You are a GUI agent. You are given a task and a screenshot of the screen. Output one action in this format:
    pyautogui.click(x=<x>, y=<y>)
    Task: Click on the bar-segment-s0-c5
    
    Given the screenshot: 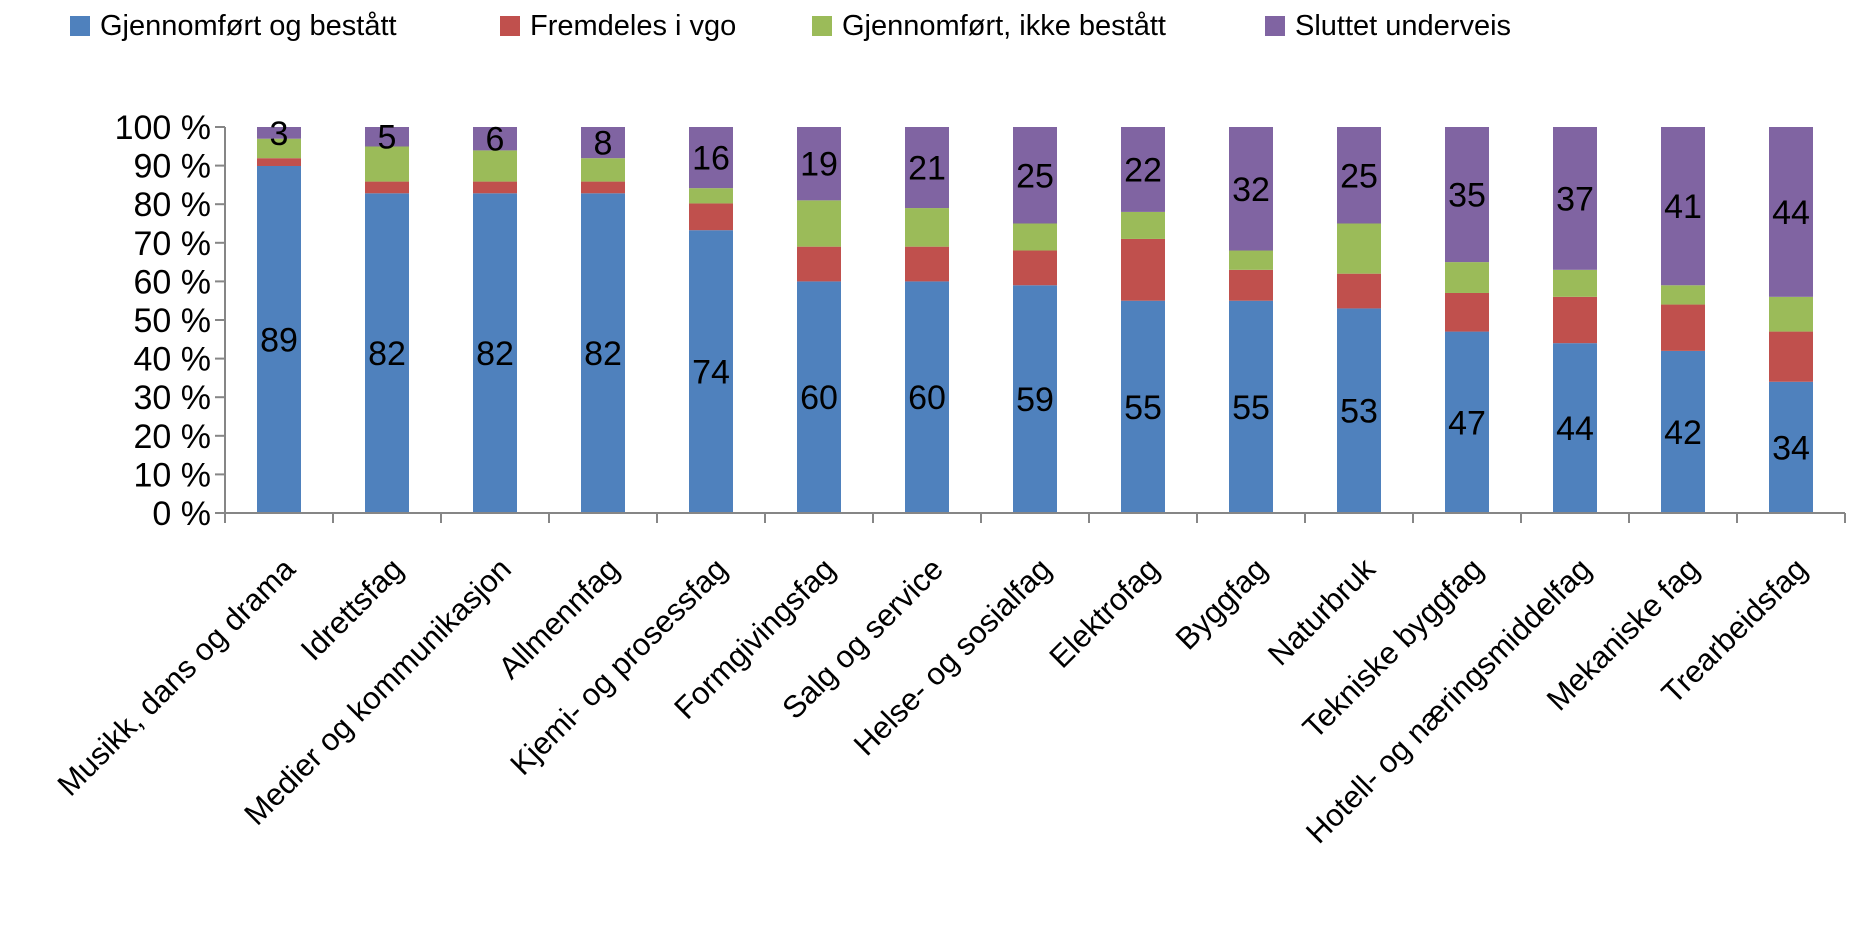 What is the action you would take?
    pyautogui.click(x=819, y=397)
    